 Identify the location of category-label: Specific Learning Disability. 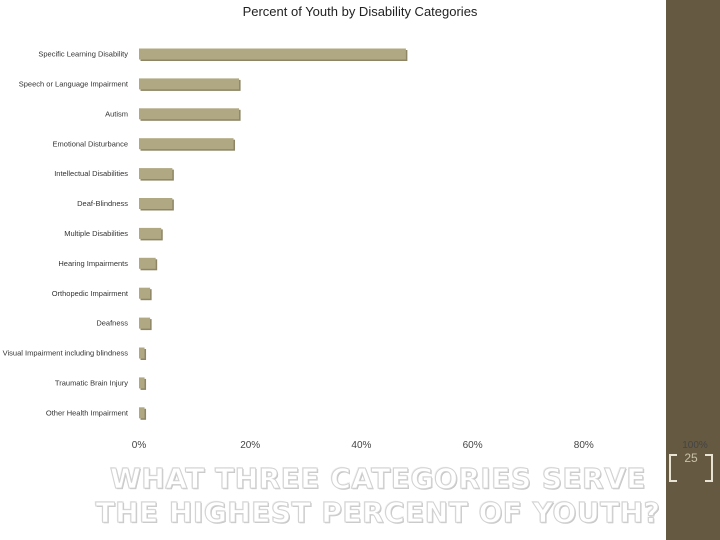
(83, 54).